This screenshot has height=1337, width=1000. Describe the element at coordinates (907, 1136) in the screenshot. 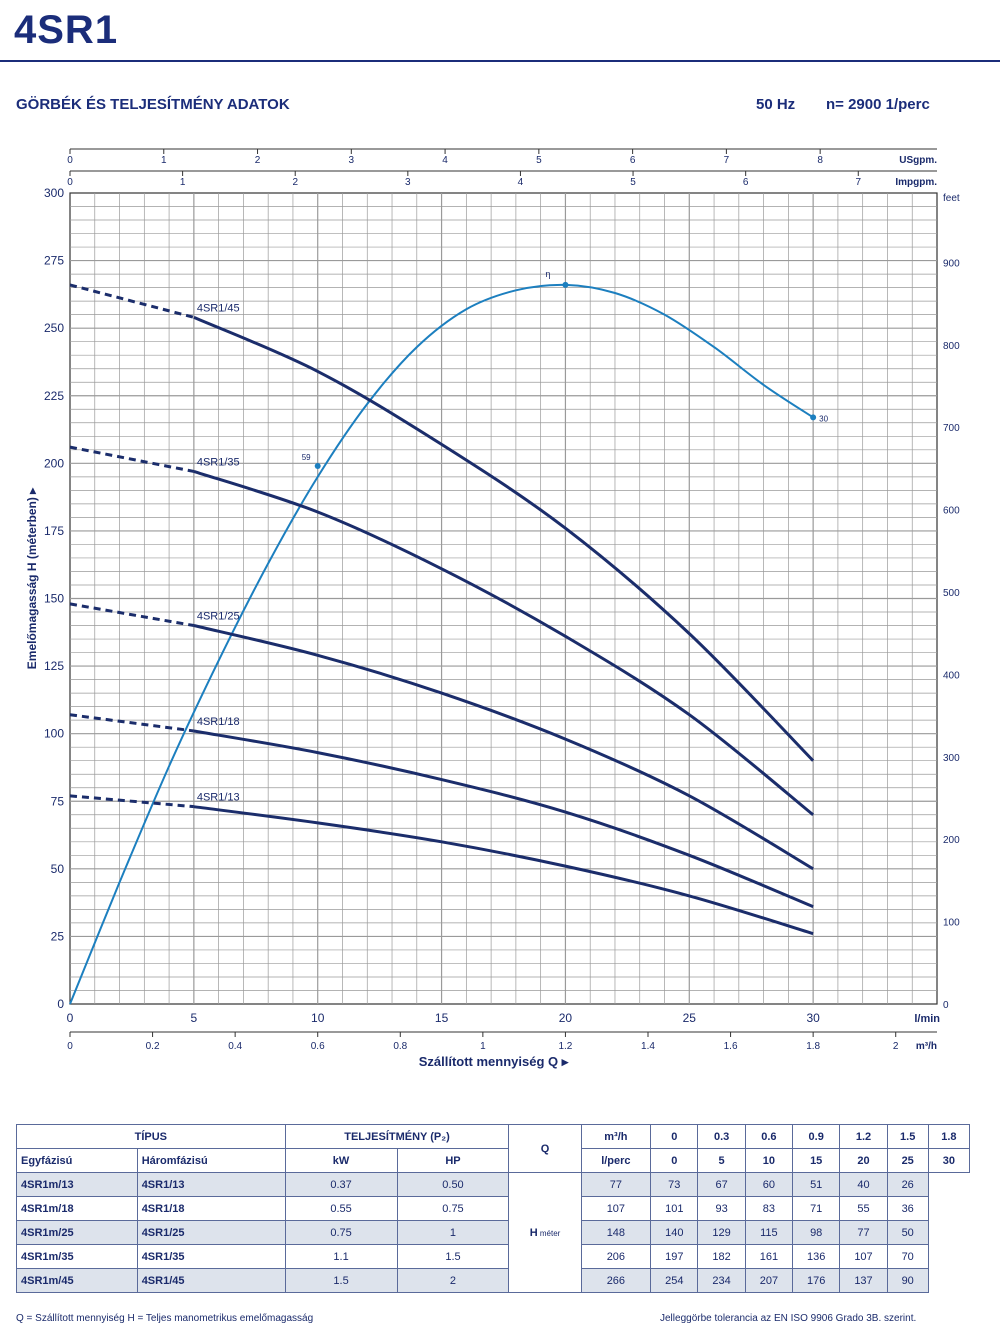

I see `m3h-value: 1.5` at that location.